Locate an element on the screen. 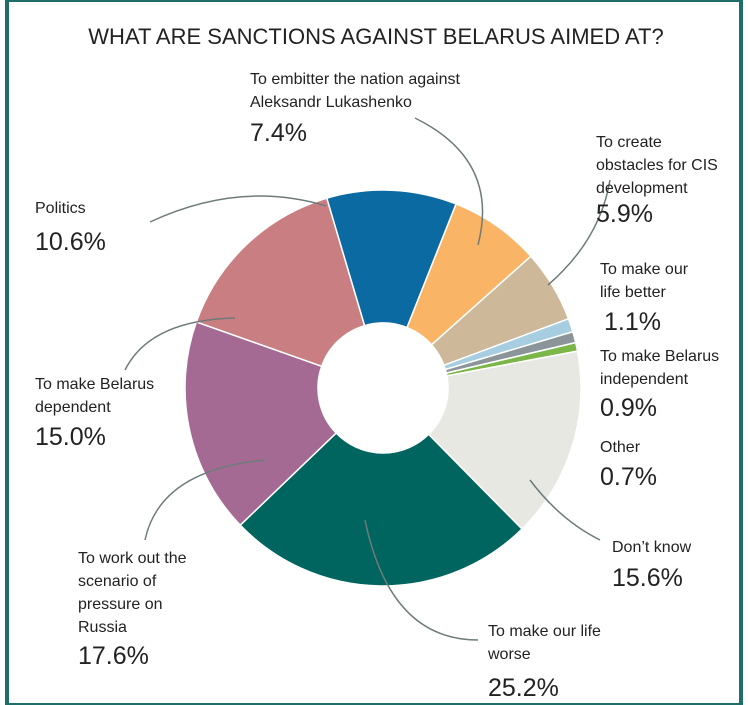 This screenshot has width=748, height=705. value-label: 7.4% is located at coordinates (278, 133).